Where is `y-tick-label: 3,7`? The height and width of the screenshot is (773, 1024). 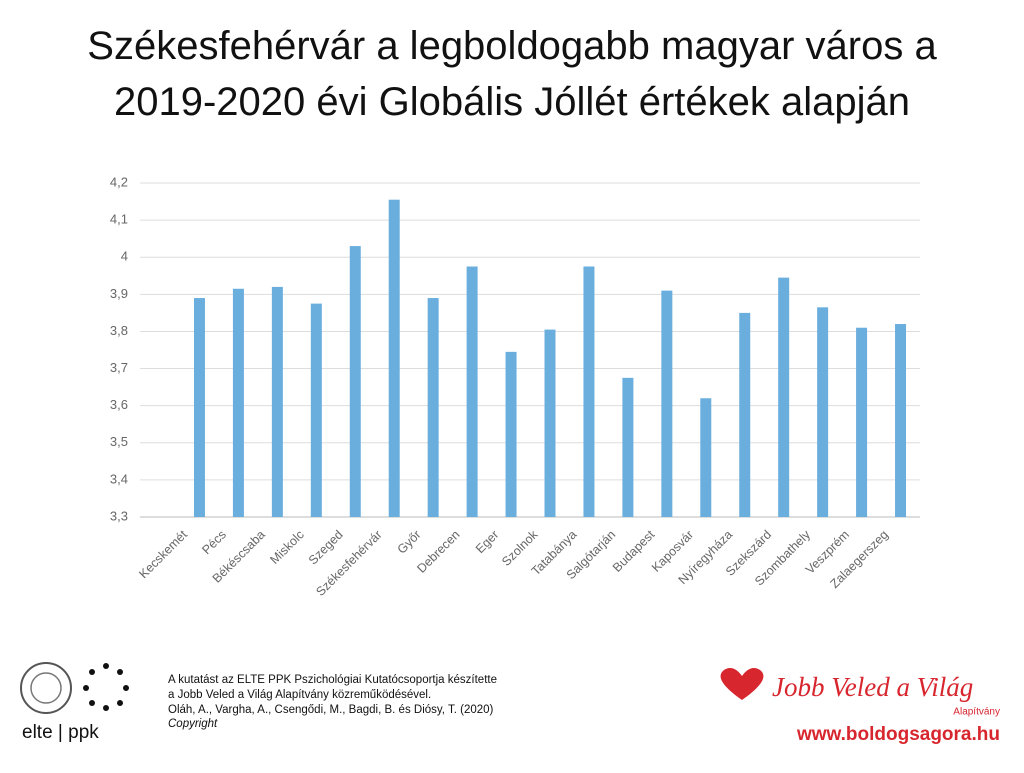
y-tick-label: 3,7 is located at coordinates (119, 367).